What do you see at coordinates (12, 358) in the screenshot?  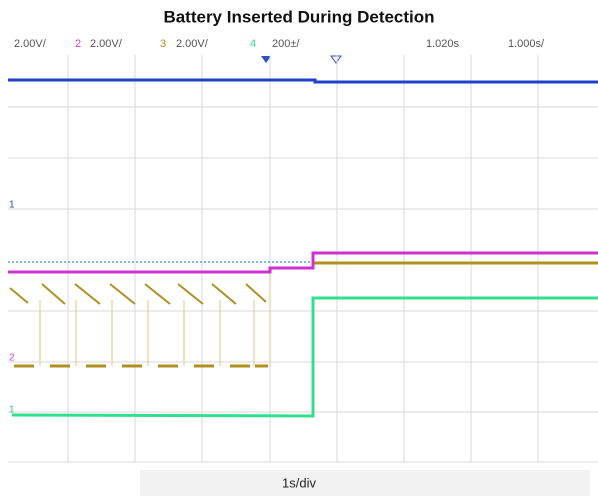 I see `ch2-marker: 2` at bounding box center [12, 358].